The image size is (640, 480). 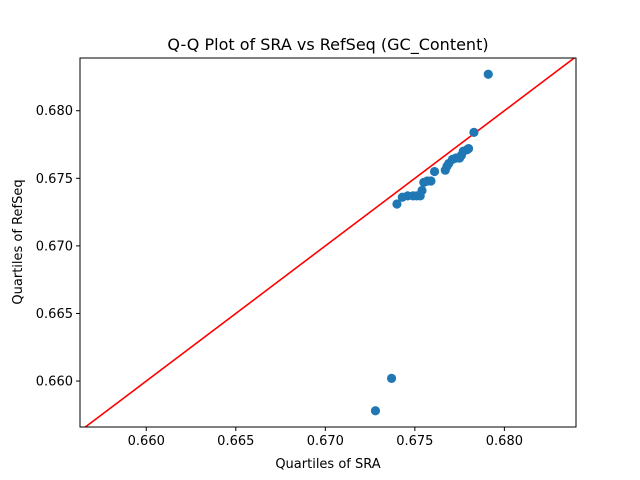 What do you see at coordinates (414, 441) in the screenshot?
I see `x-tick-label: 0.675` at bounding box center [414, 441].